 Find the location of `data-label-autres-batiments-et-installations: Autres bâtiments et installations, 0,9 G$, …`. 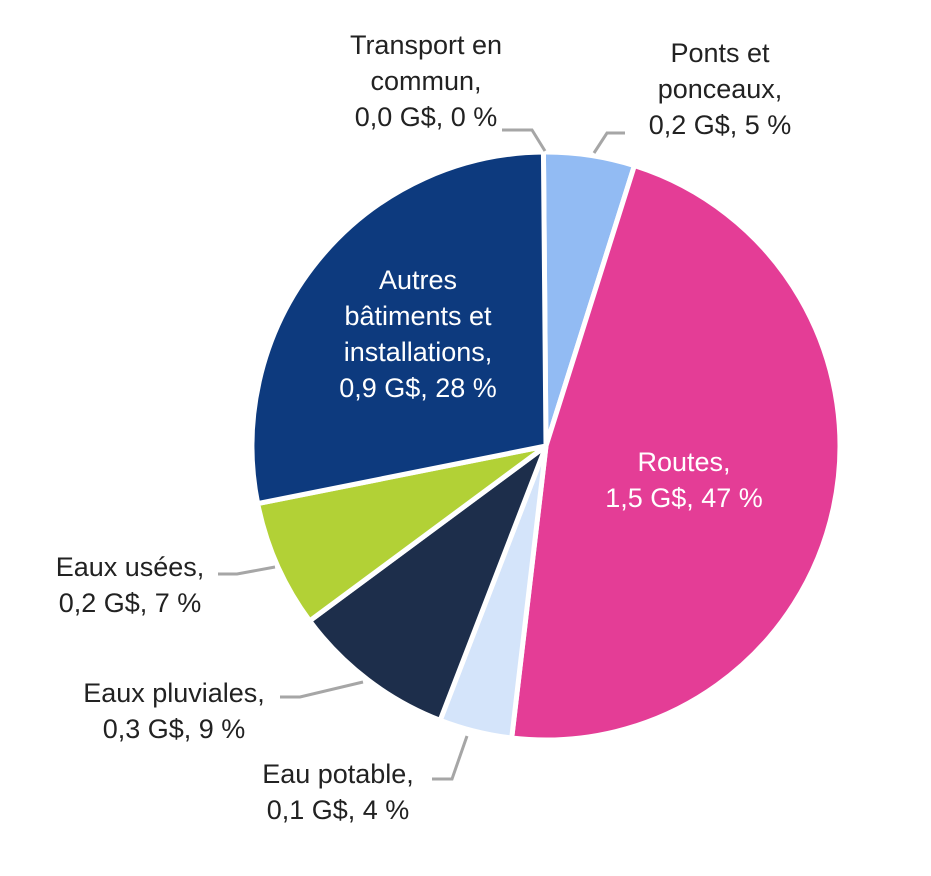

data-label-autres-batiments-et-installations: Autres bâtiments et installations, 0,9 G$, … is located at coordinates (418, 334).